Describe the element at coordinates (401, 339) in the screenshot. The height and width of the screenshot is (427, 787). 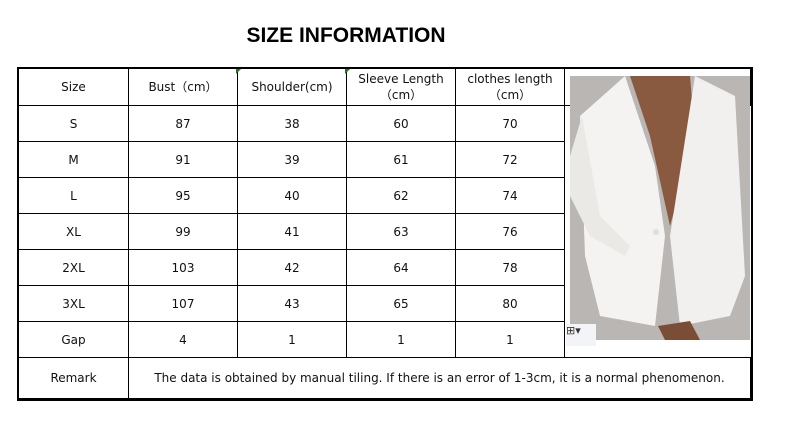
I see `cell-sleeve: 1` at that location.